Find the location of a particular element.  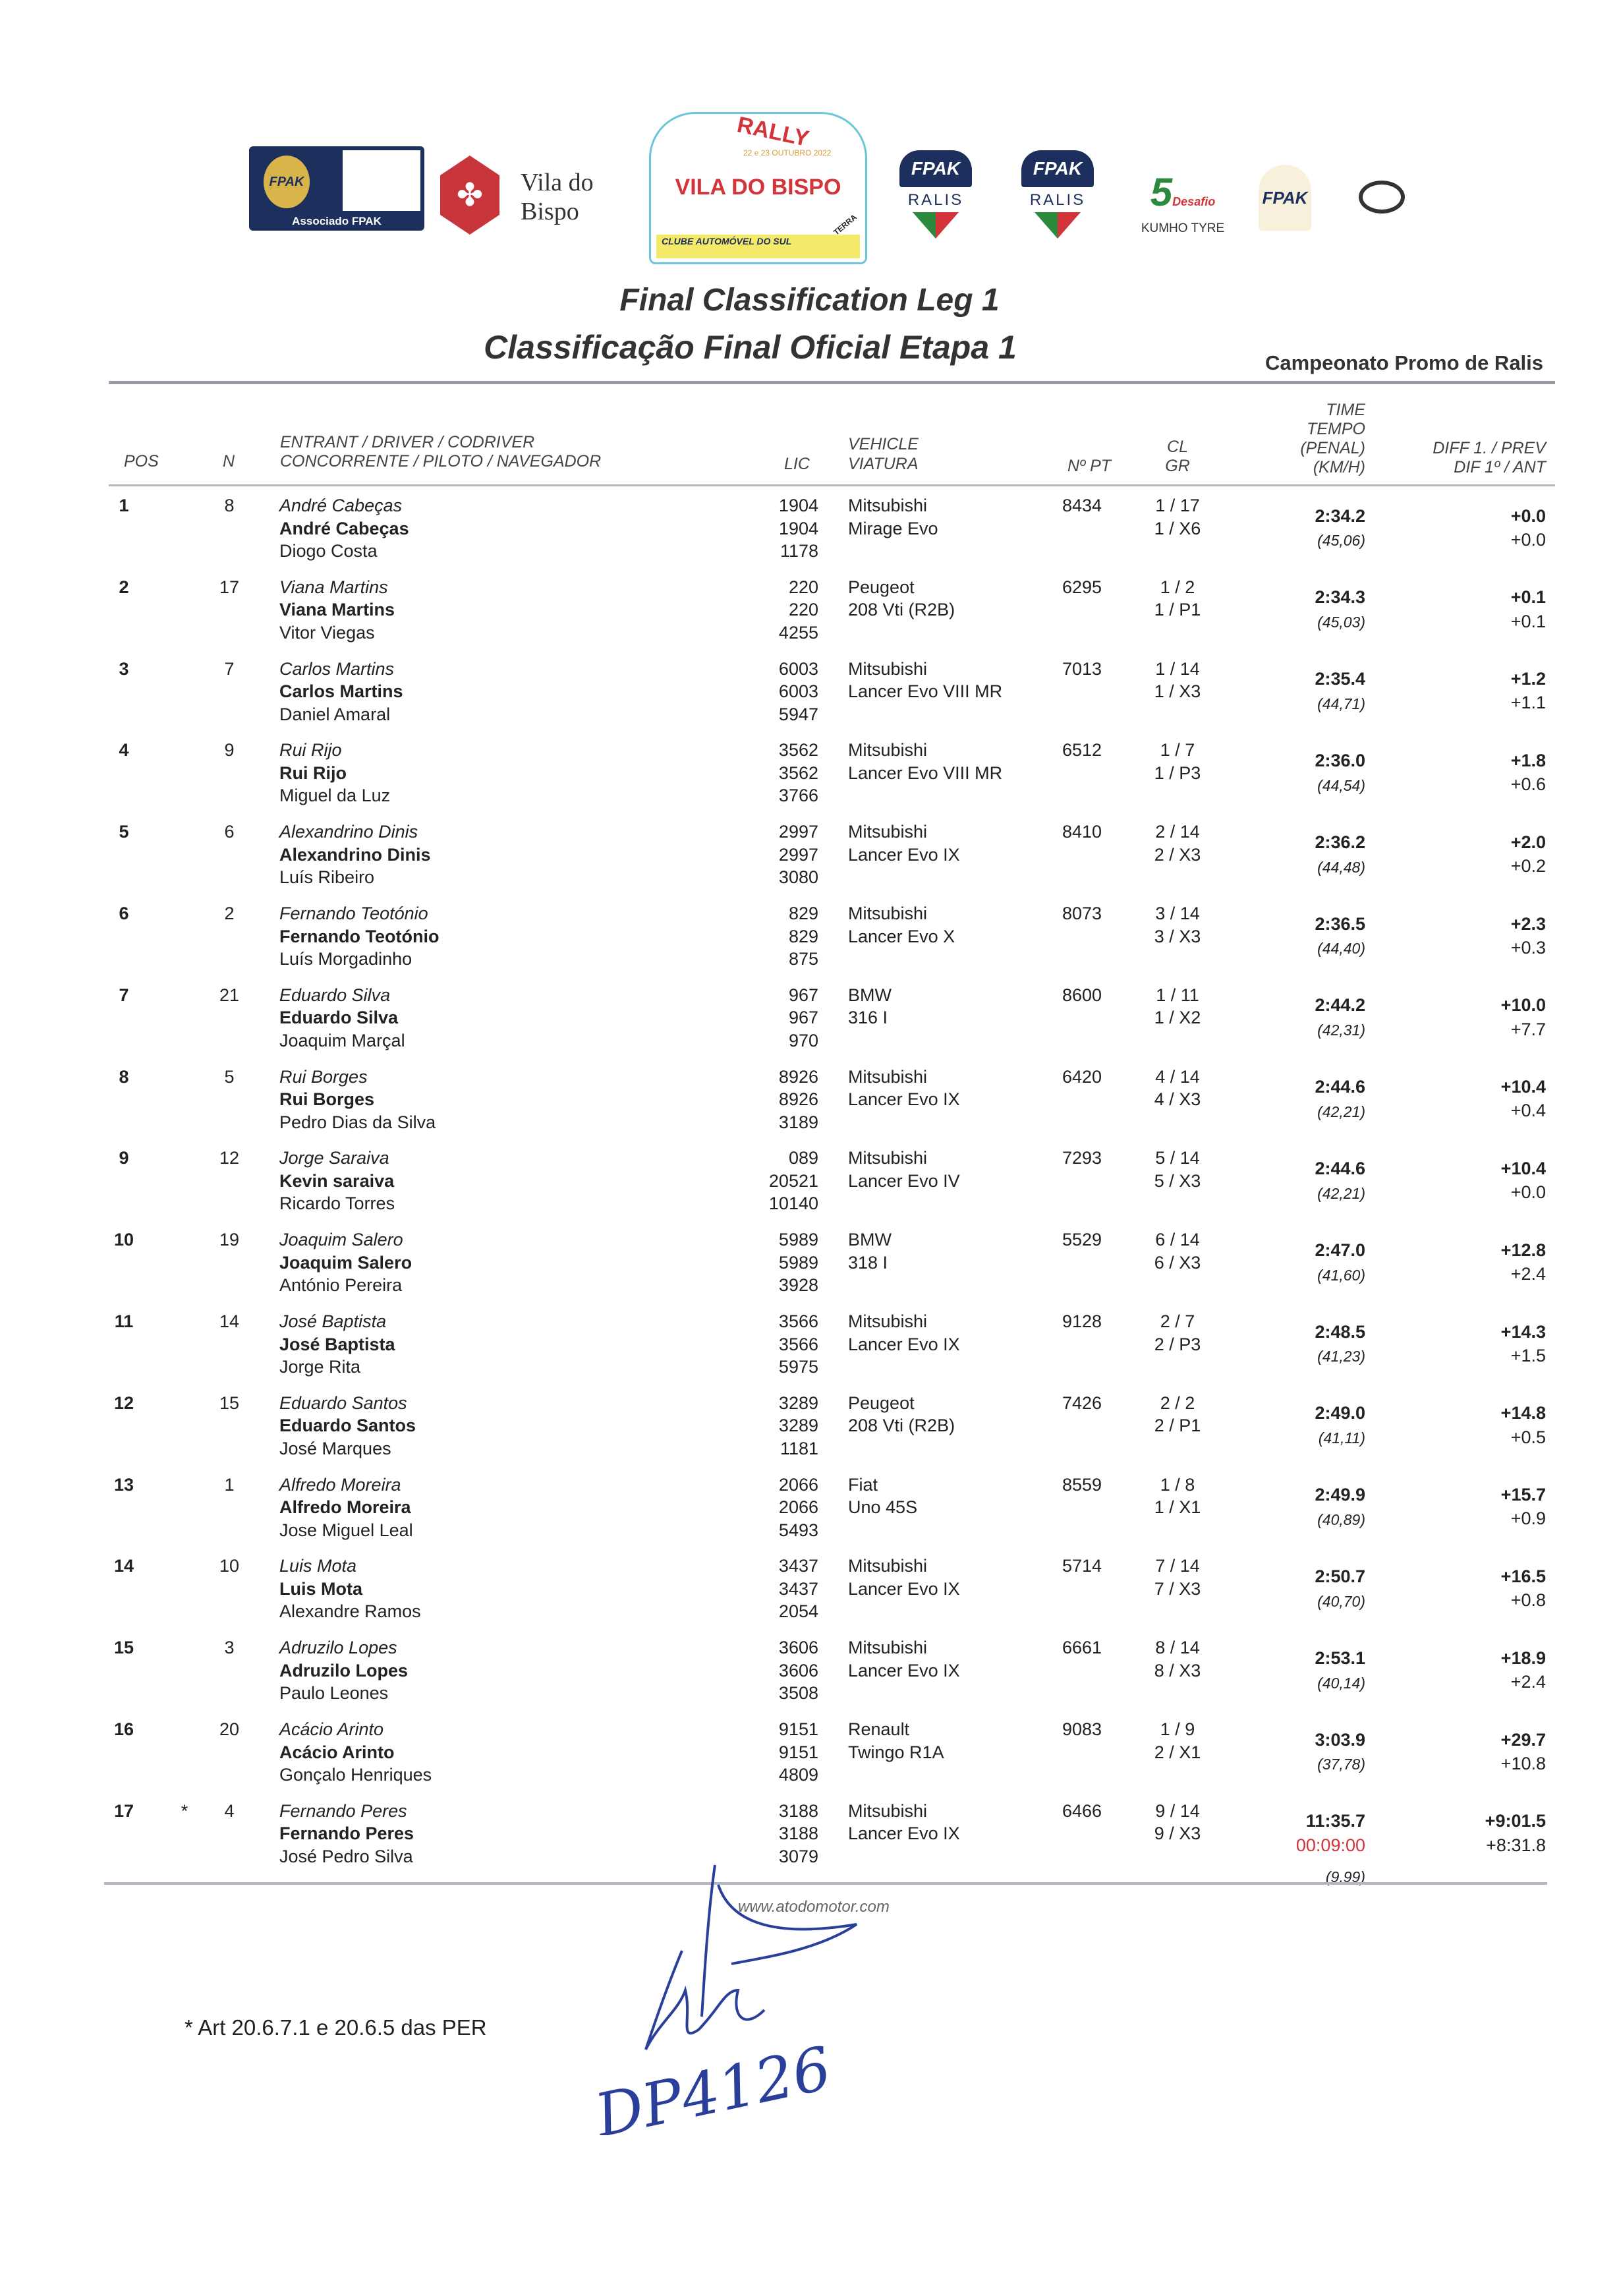

svg-text: DP4126 is located at coordinates (713, 2084).